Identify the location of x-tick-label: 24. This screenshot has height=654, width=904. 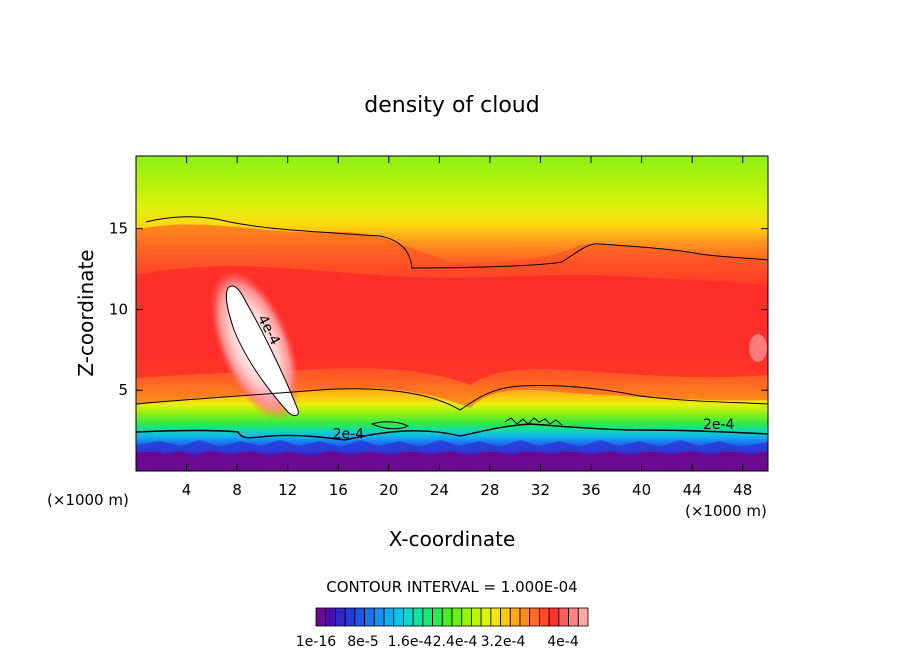
(439, 490).